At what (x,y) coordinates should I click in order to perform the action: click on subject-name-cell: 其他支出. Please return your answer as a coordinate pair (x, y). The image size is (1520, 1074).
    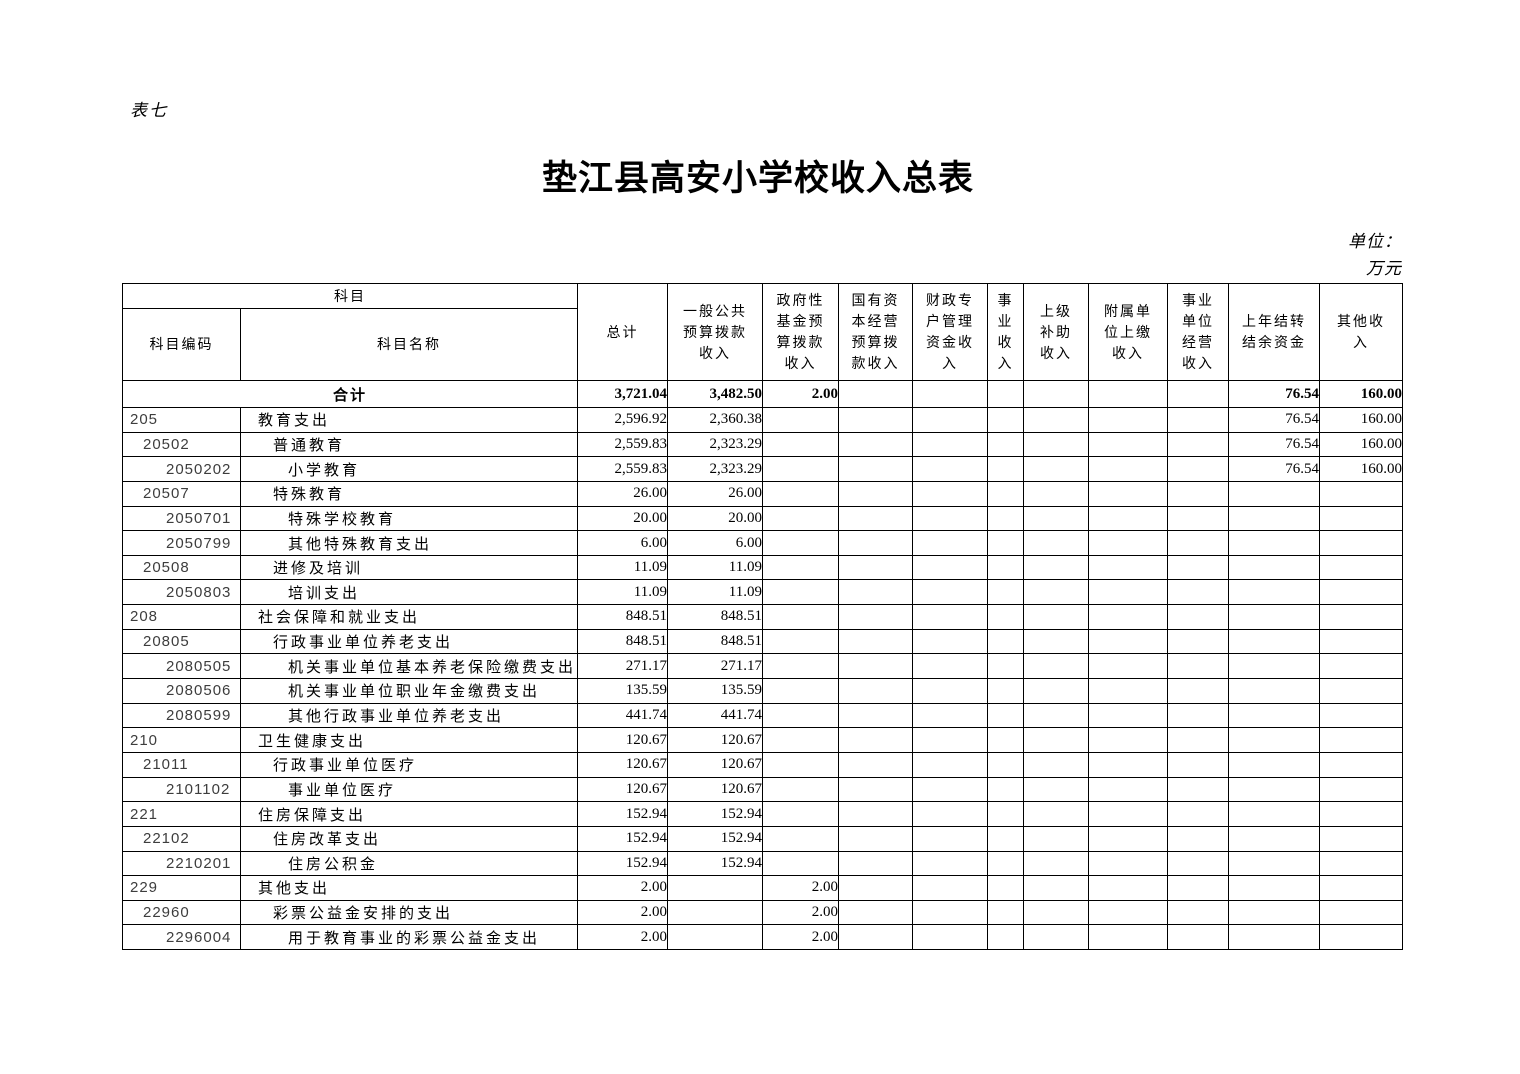
    Looking at the image, I should click on (409, 888).